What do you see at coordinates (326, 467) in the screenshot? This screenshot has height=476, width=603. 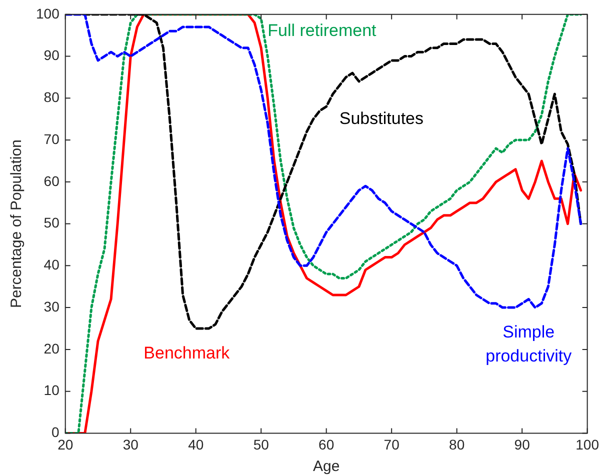 I see `x-axis-title: Age` at bounding box center [326, 467].